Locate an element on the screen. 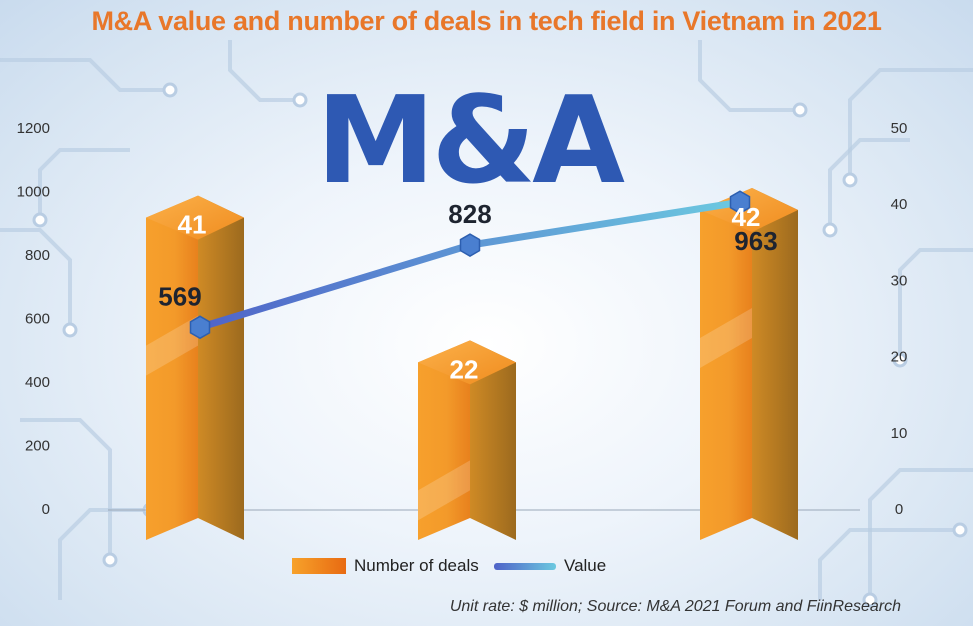 The width and height of the screenshot is (973, 626). left-axis-tick-label: 800 is located at coordinates (37, 255).